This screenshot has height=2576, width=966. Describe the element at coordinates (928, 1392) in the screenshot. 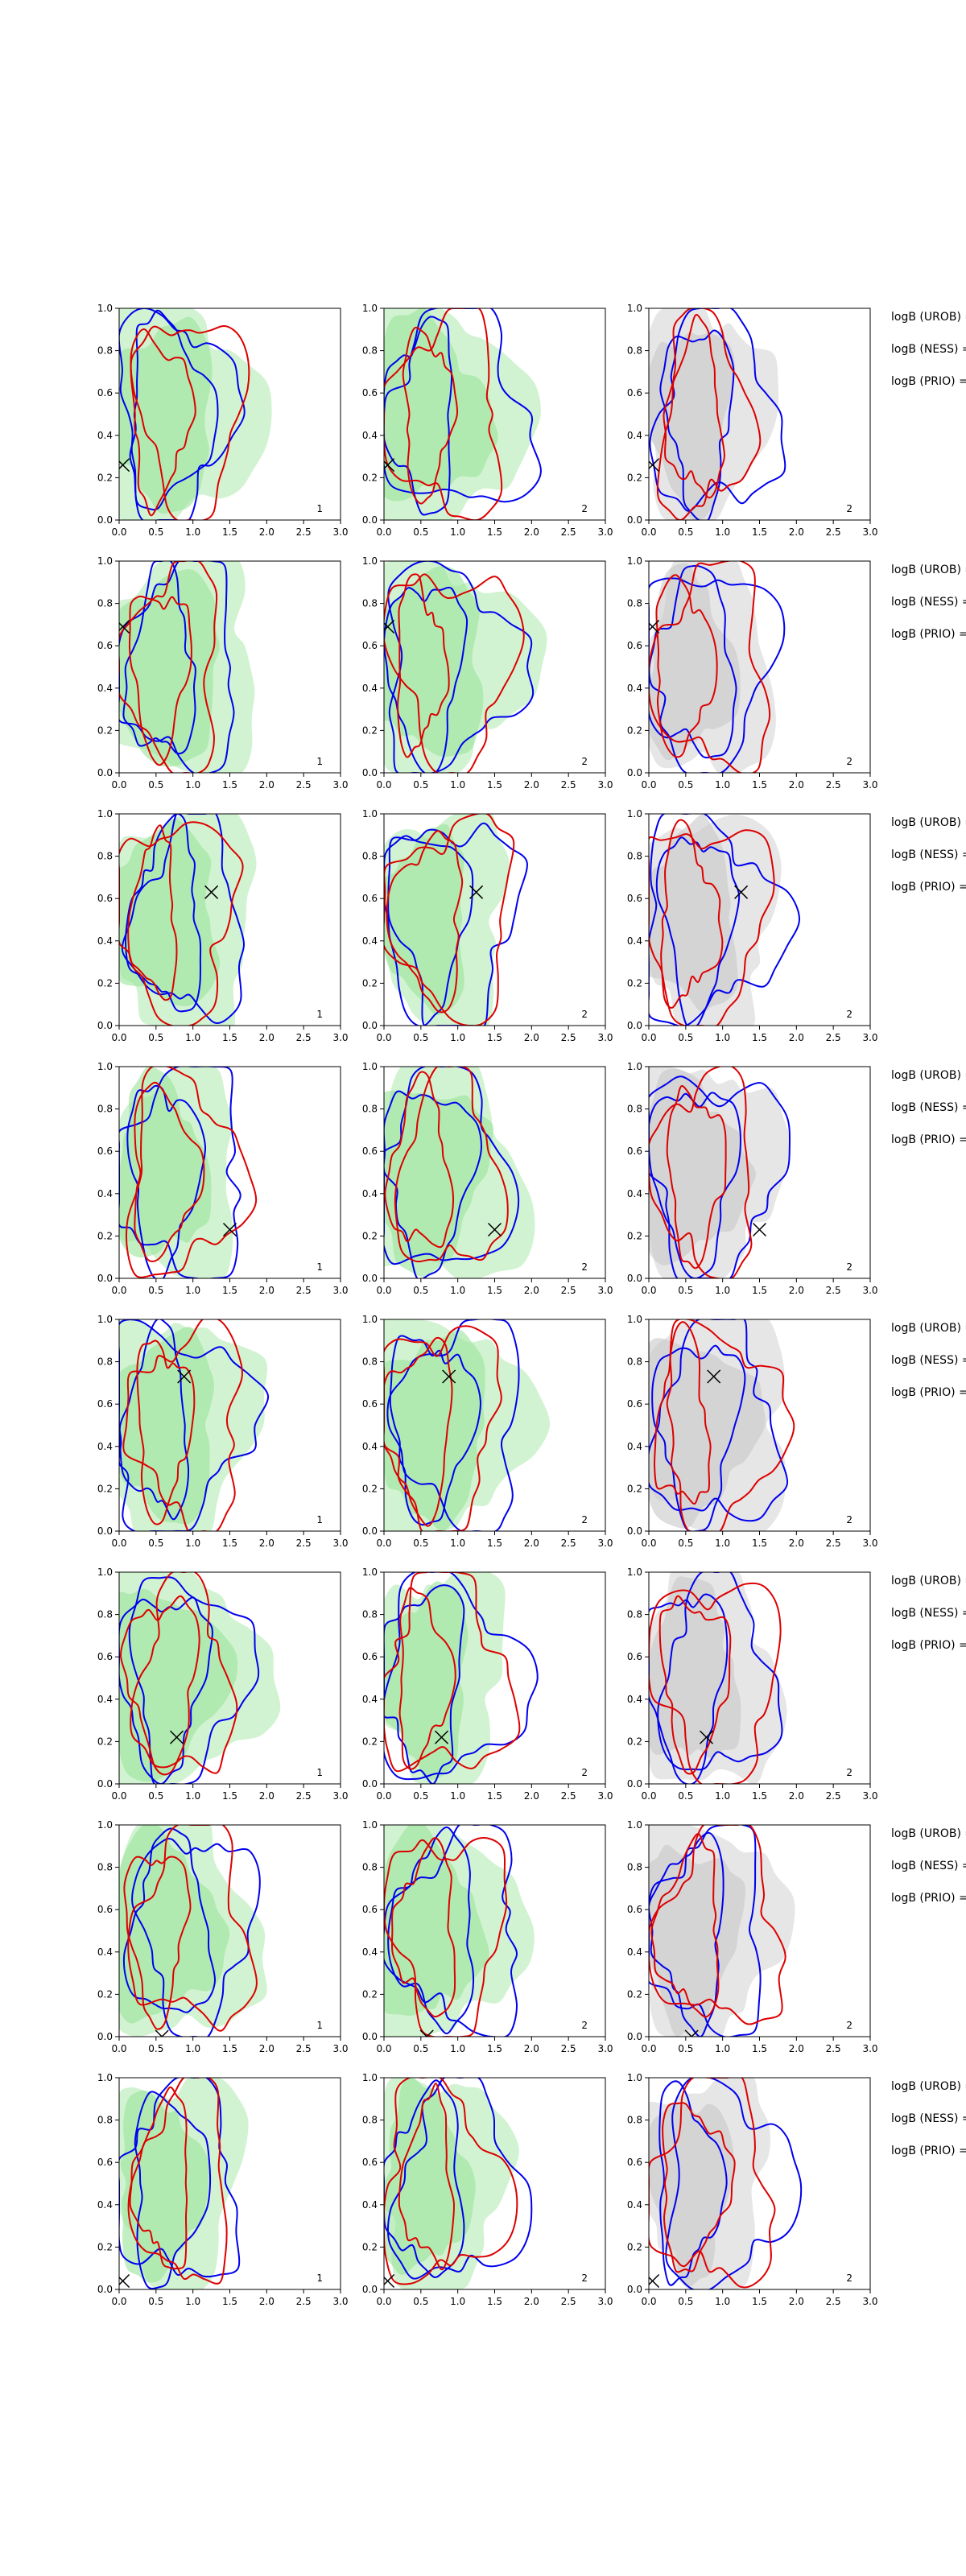

I see `logb-label-prio: logB (PRIO) =` at that location.